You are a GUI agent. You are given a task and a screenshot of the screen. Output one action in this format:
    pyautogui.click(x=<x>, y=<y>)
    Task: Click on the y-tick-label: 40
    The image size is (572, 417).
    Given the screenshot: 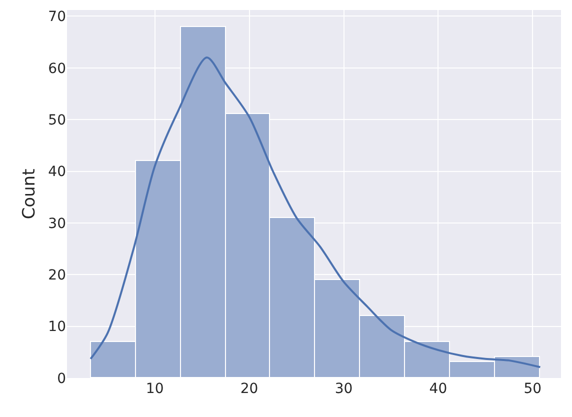 What is the action you would take?
    pyautogui.click(x=57, y=172)
    